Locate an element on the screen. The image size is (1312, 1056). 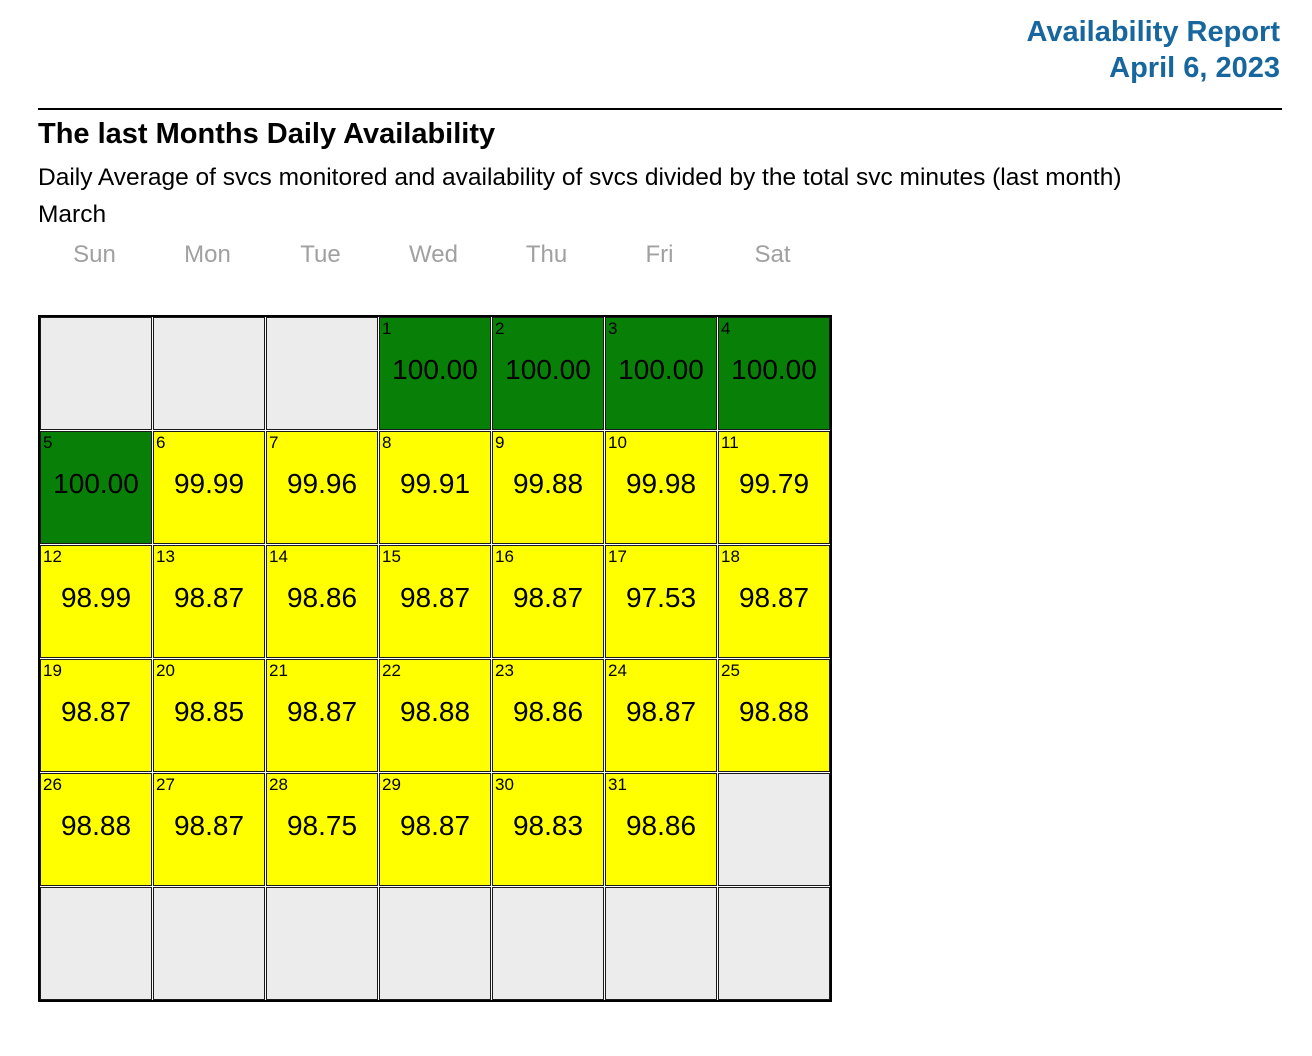
calendar-day-13: 13 98.87 is located at coordinates (209, 601).